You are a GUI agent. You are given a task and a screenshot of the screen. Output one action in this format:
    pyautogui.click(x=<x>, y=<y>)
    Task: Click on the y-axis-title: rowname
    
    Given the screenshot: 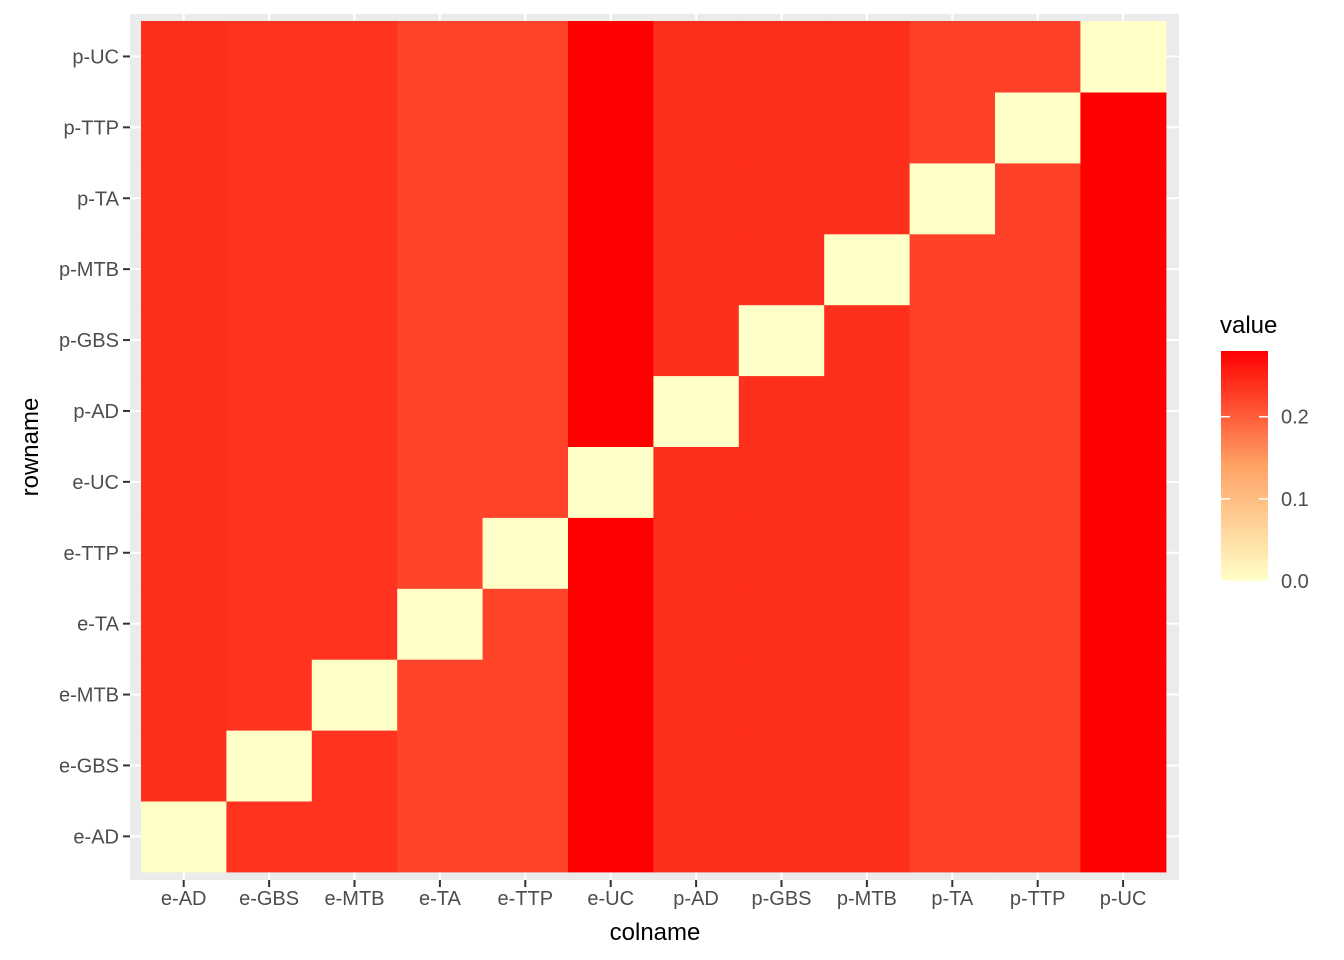 What is the action you would take?
    pyautogui.click(x=30, y=447)
    